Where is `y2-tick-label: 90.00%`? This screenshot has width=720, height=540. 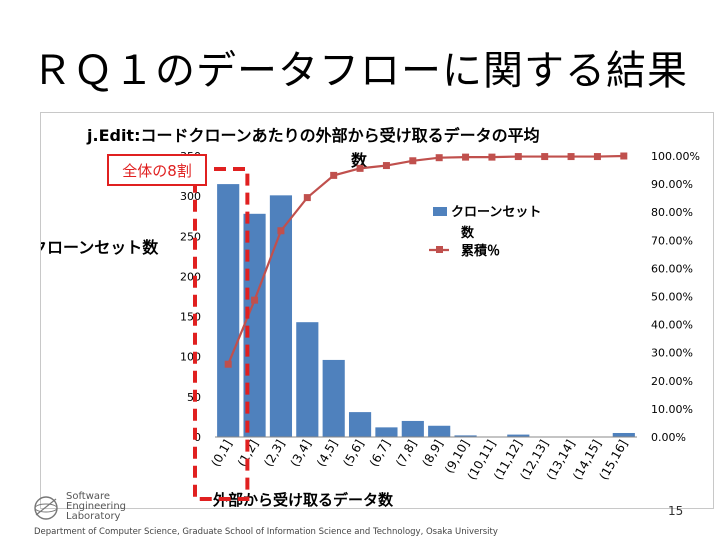 y2-tick-label: 90.00% is located at coordinates (672, 184).